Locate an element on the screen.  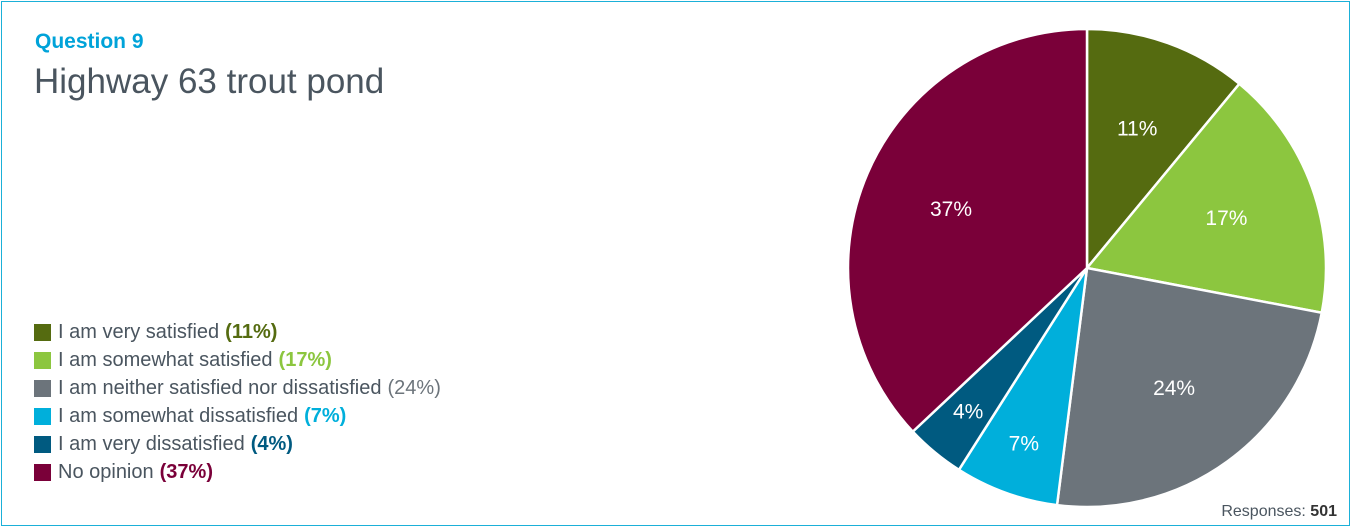
slice-label: 17% is located at coordinates (1226, 218).